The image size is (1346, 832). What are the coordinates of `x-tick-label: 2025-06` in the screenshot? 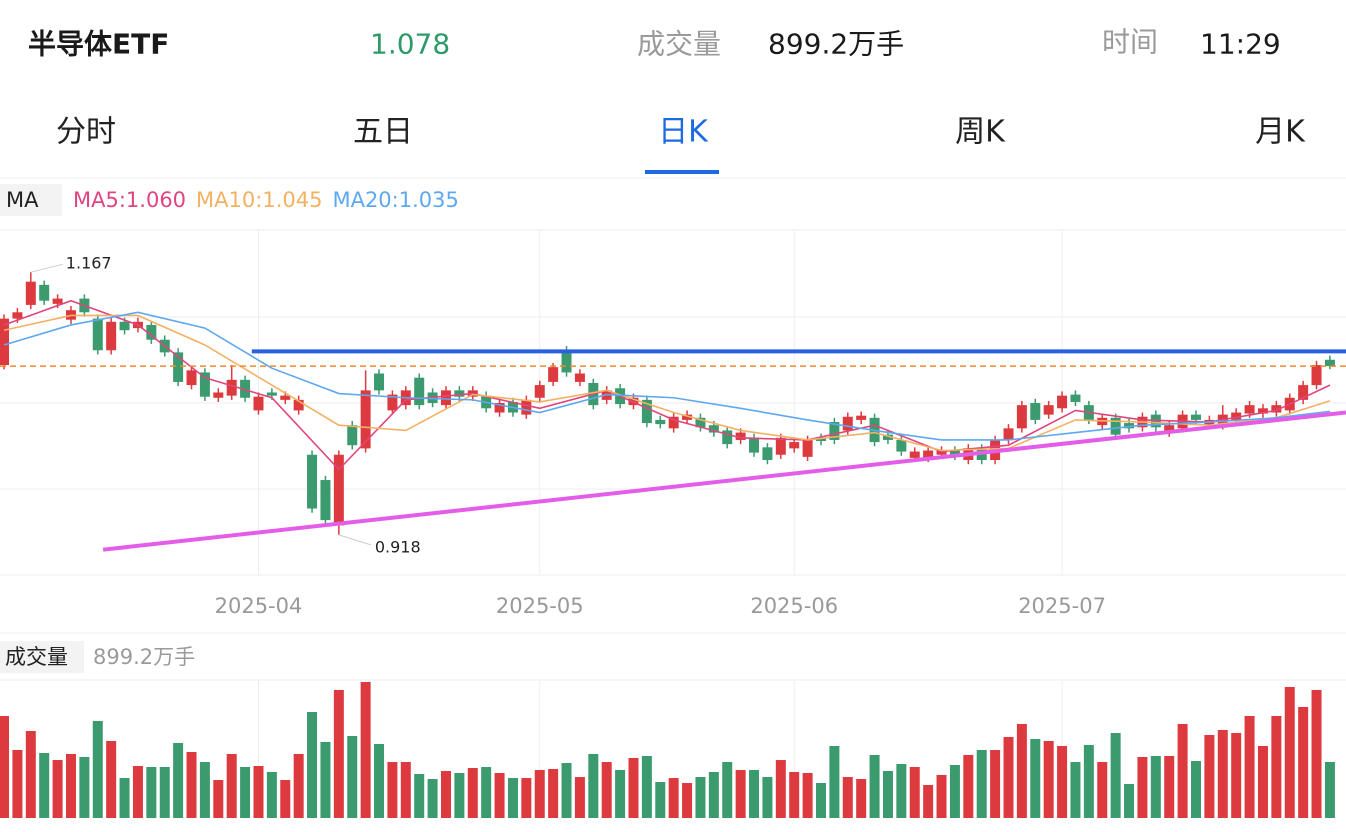 It's located at (794, 606).